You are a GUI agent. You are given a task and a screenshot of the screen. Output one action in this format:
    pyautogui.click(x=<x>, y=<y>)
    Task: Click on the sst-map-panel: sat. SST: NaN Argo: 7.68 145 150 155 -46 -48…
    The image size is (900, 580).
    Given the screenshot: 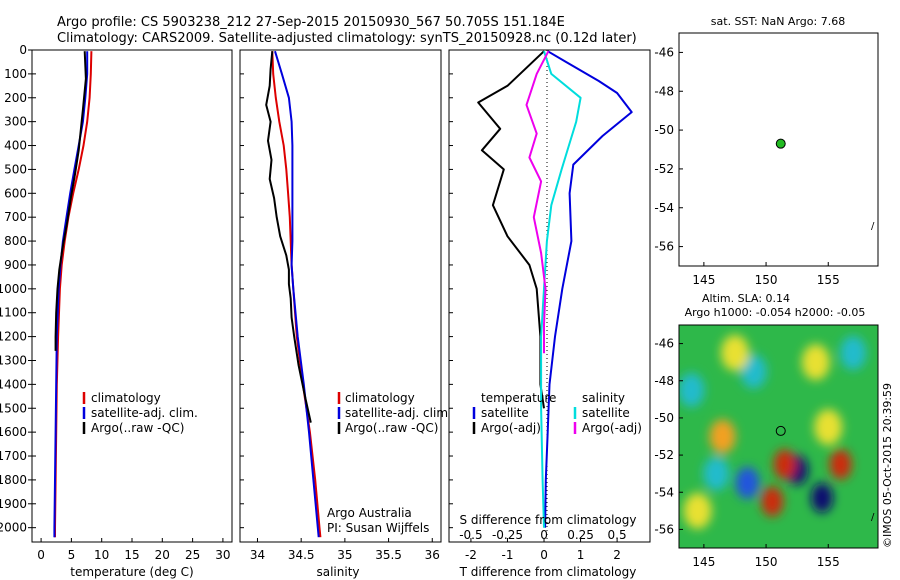 What is the action you would take?
    pyautogui.click(x=766, y=151)
    